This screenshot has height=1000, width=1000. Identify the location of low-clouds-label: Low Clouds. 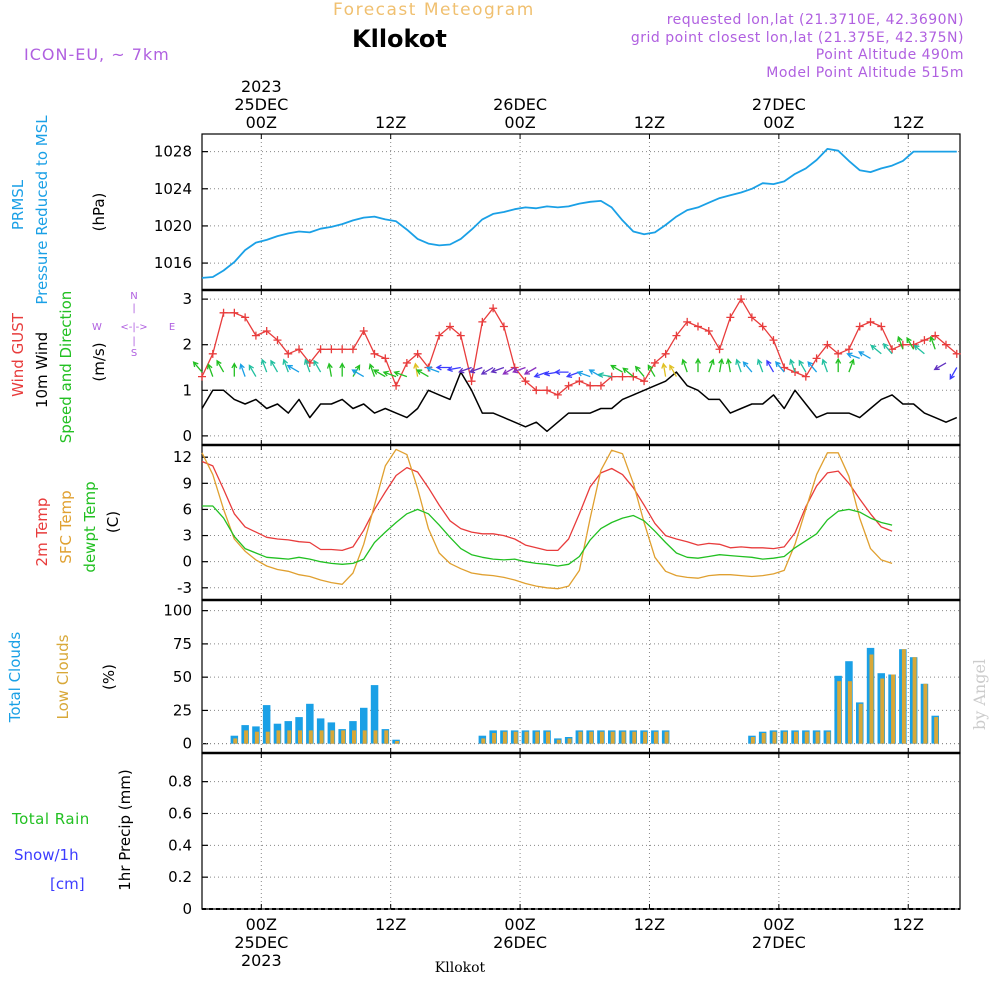
(63, 676).